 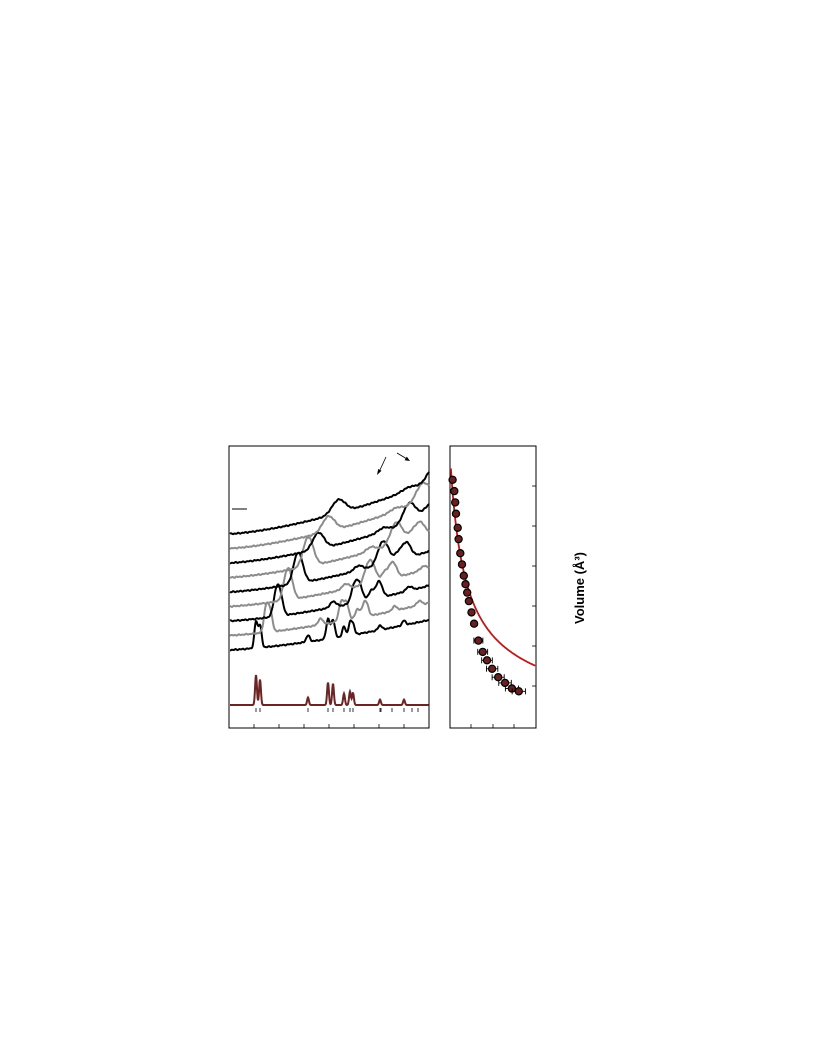 I want to click on diffraction-tick-marks, so click(x=329, y=726).